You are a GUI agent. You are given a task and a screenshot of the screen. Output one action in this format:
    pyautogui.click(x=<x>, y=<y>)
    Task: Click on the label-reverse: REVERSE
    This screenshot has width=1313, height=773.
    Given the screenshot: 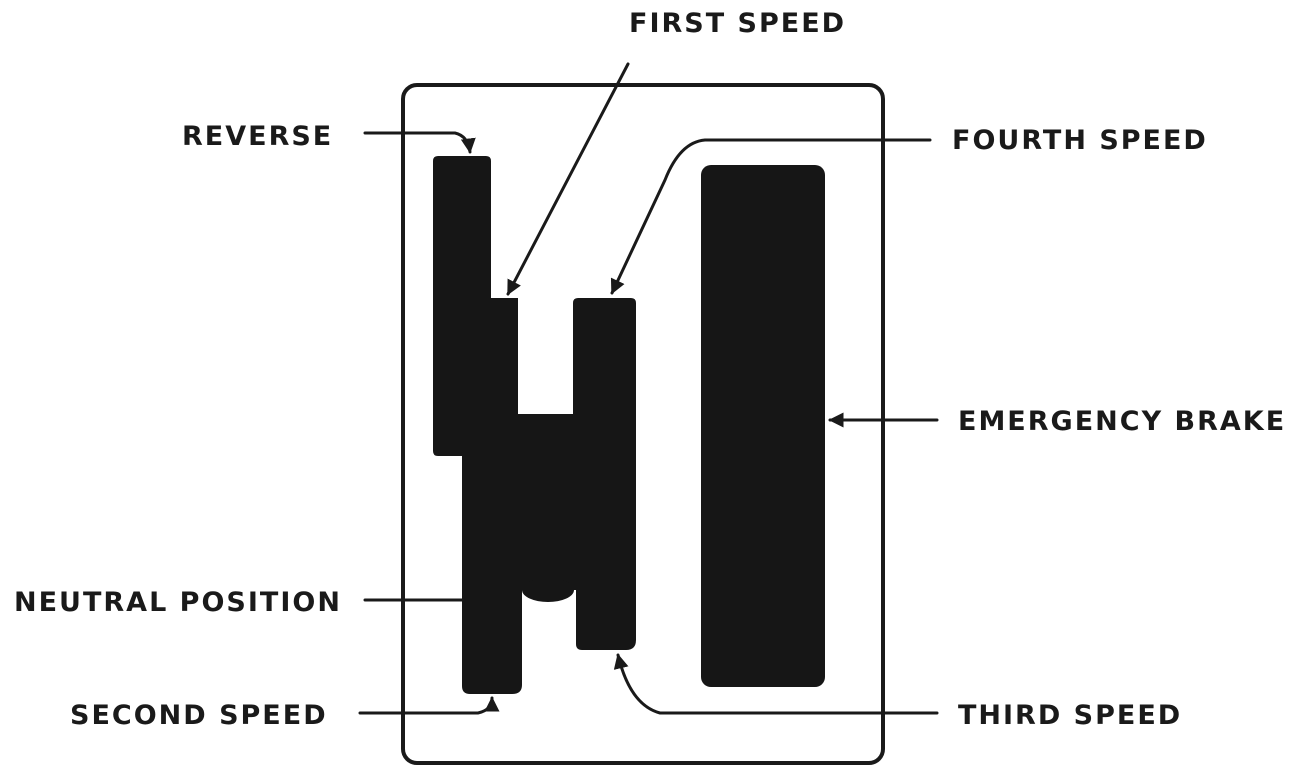 What is the action you would take?
    pyautogui.click(x=257, y=136)
    